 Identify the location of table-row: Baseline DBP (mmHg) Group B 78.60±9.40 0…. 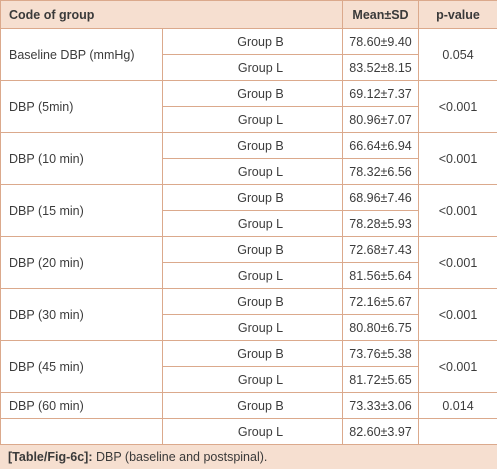
(248, 54).